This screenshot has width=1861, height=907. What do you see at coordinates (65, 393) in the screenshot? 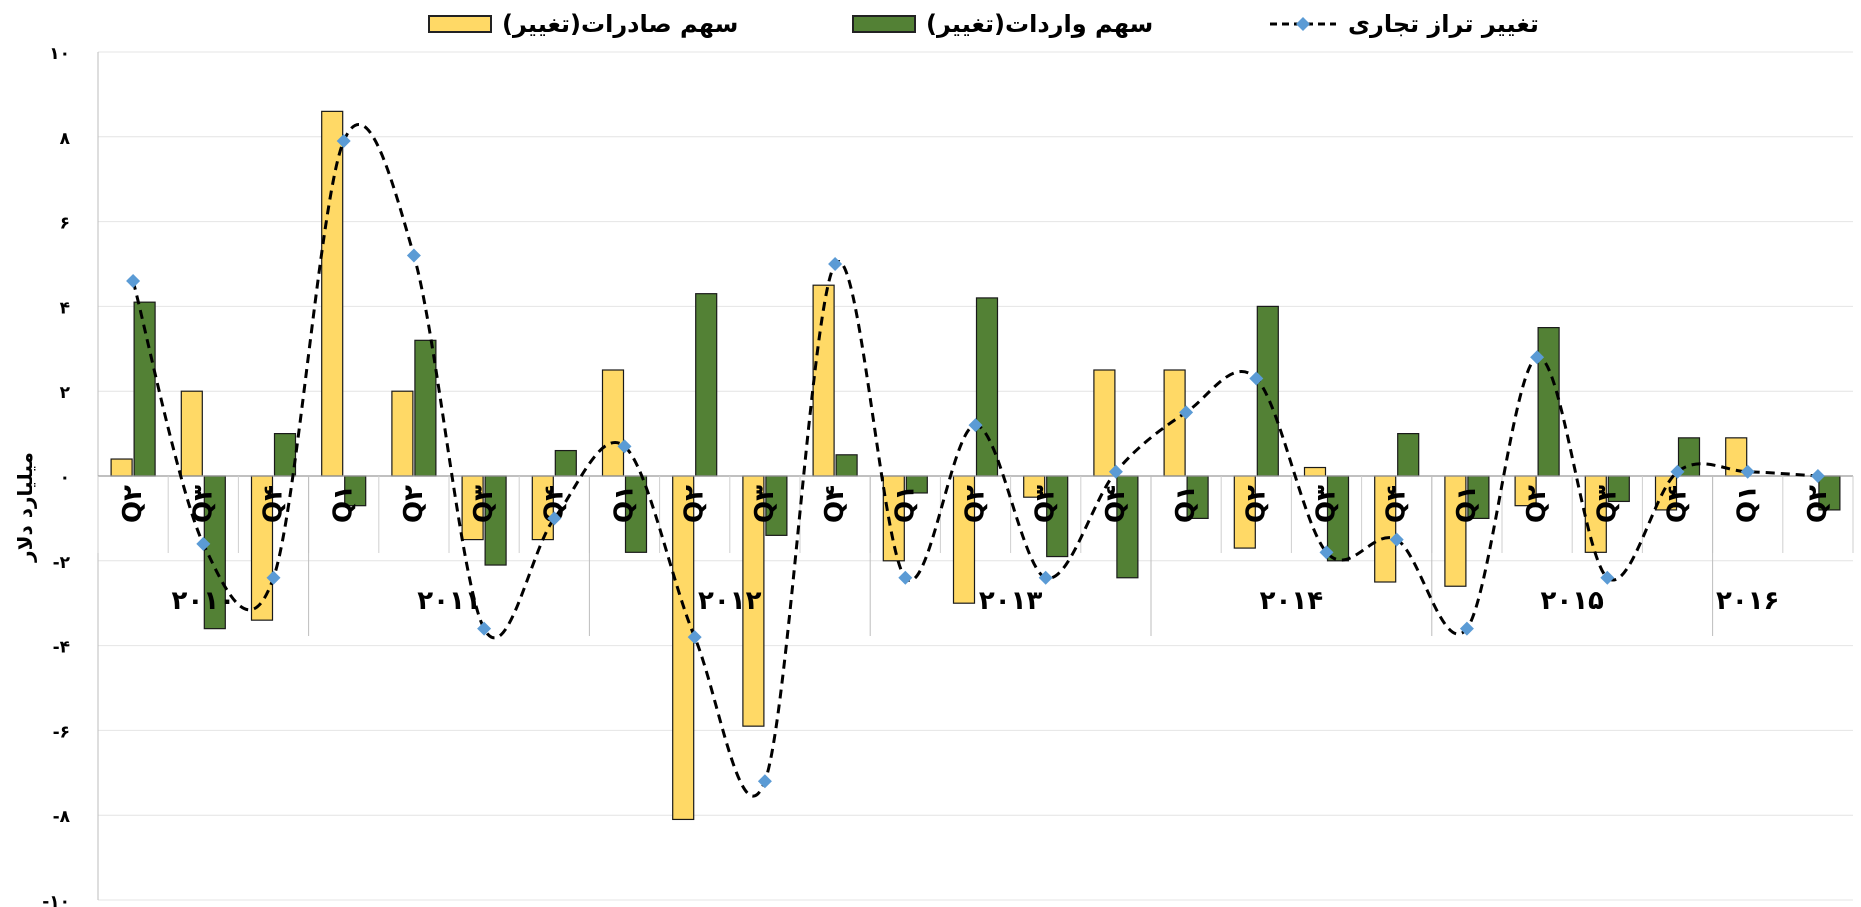
I see `y-tick-label: ۲` at bounding box center [65, 393].